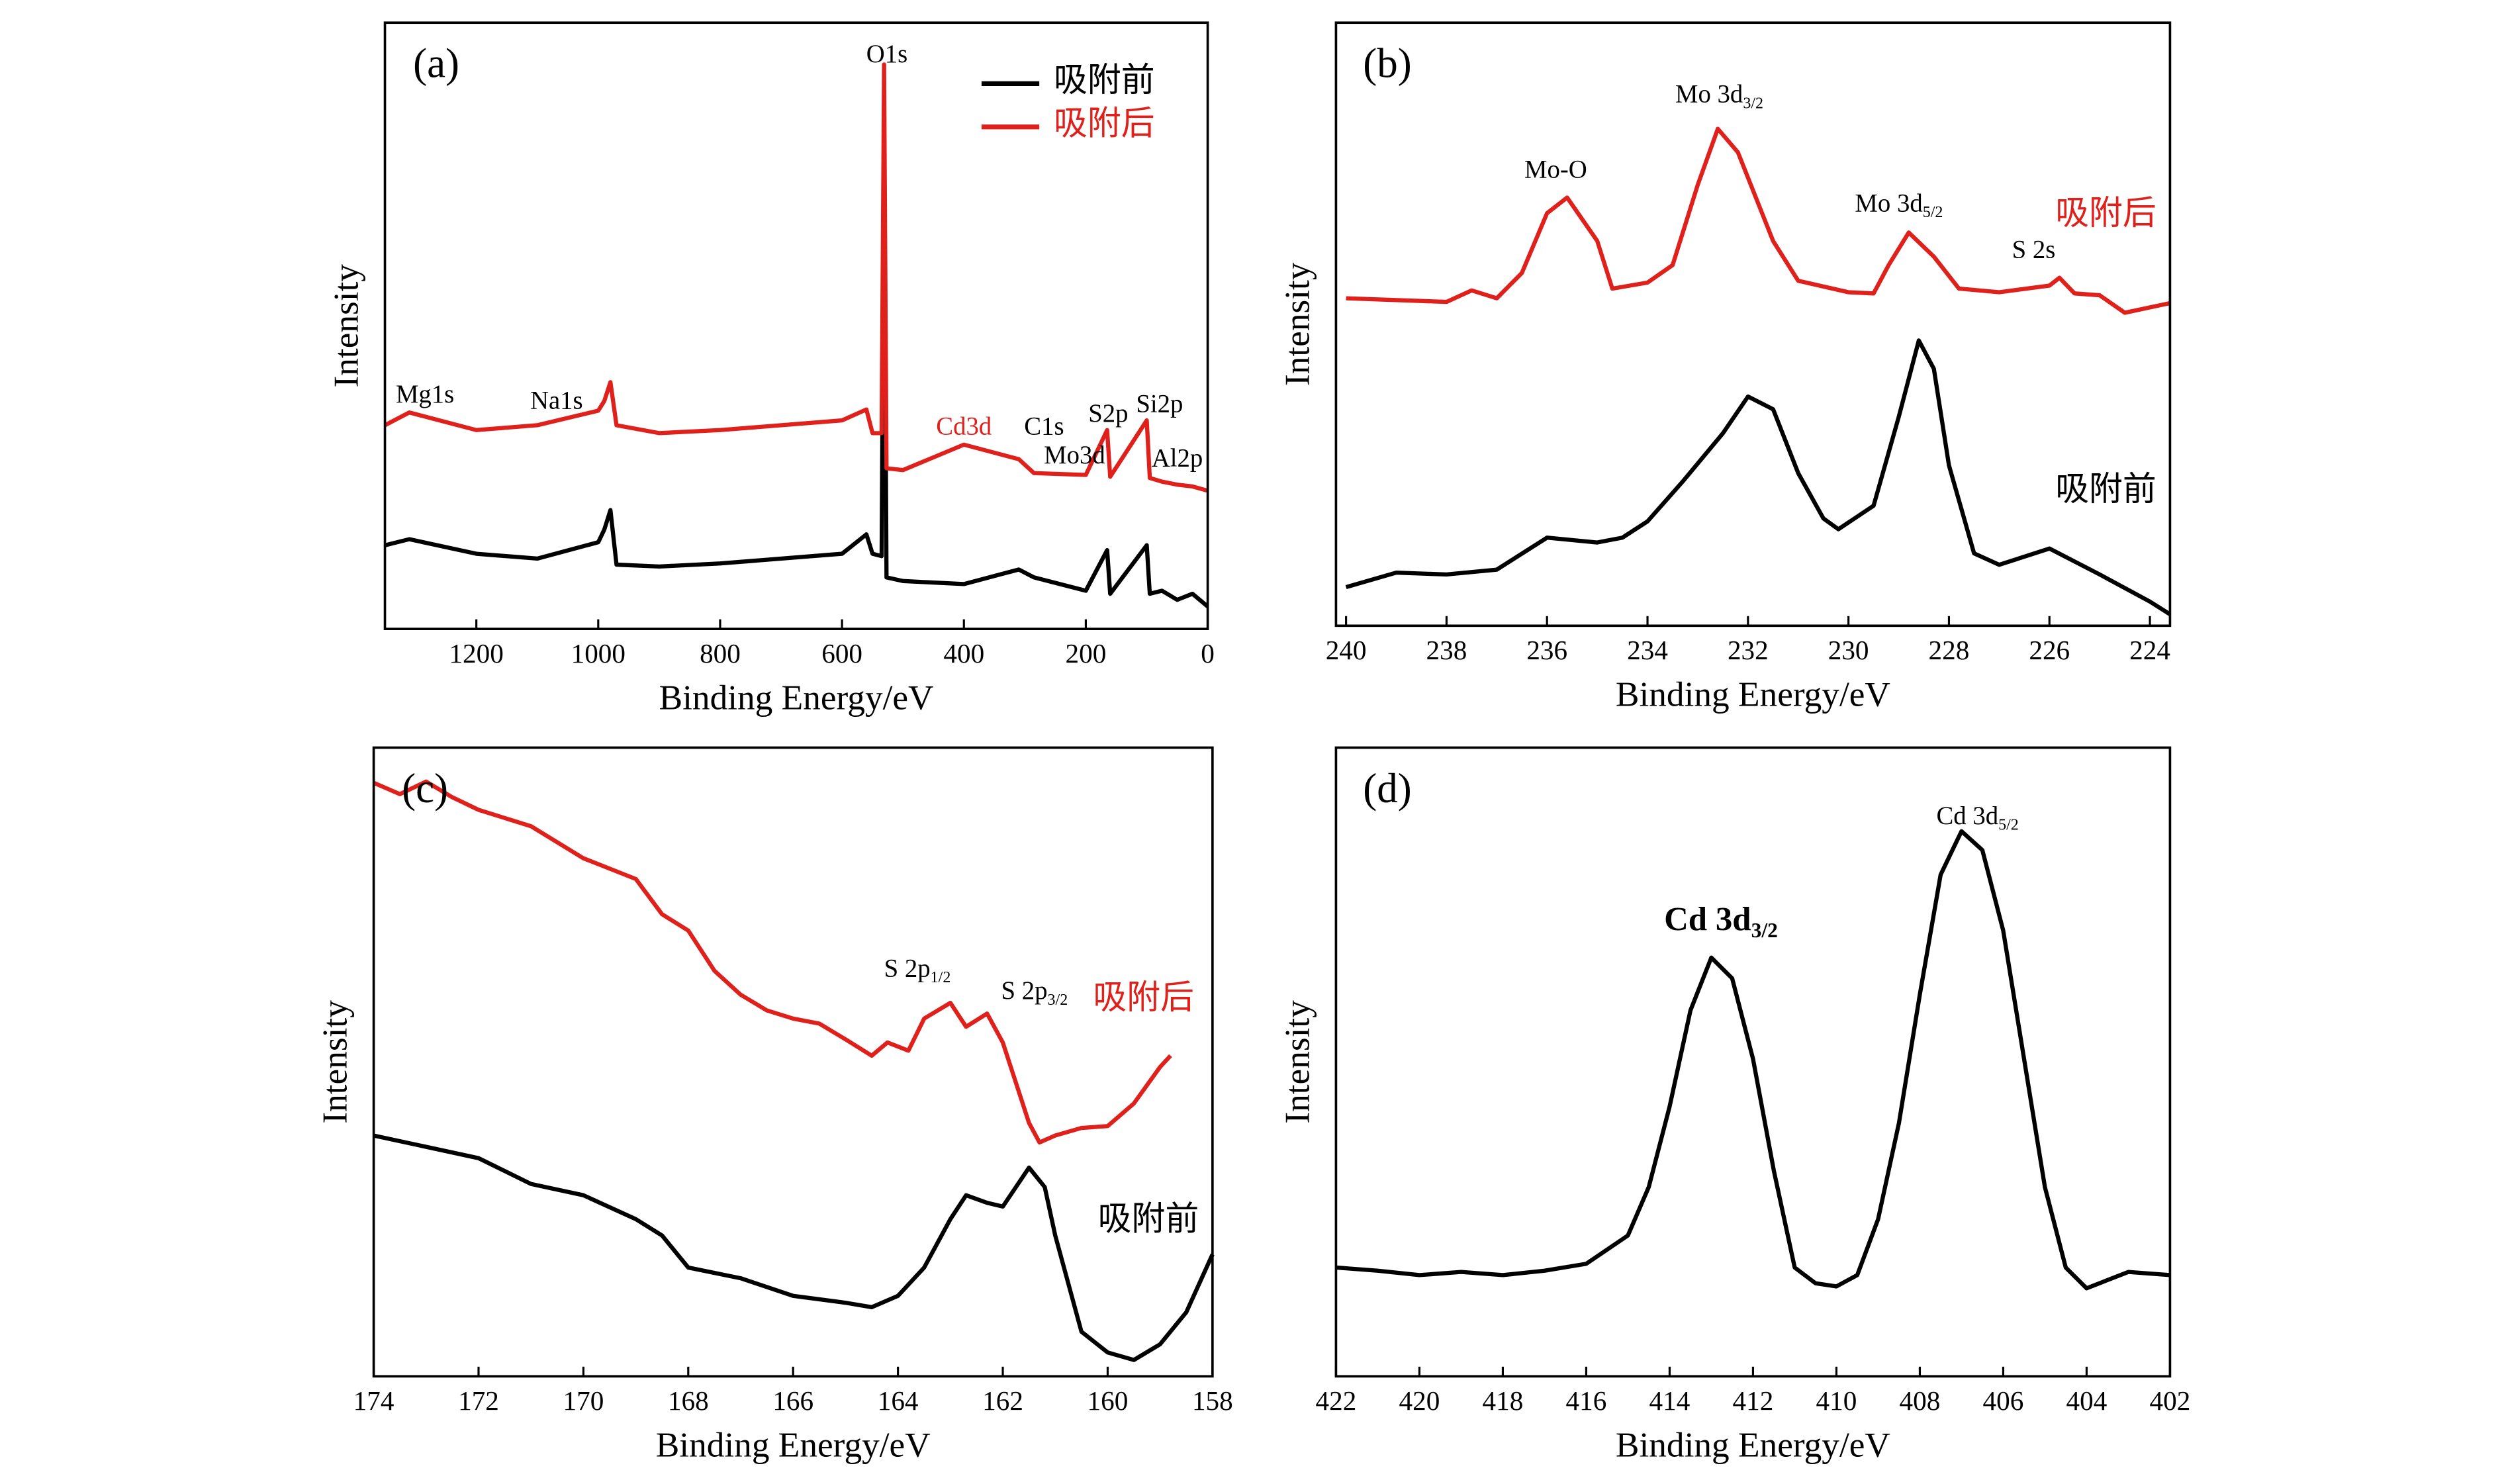 The height and width of the screenshot is (1484, 2502). I want to click on x-tick-label: 168, so click(688, 1401).